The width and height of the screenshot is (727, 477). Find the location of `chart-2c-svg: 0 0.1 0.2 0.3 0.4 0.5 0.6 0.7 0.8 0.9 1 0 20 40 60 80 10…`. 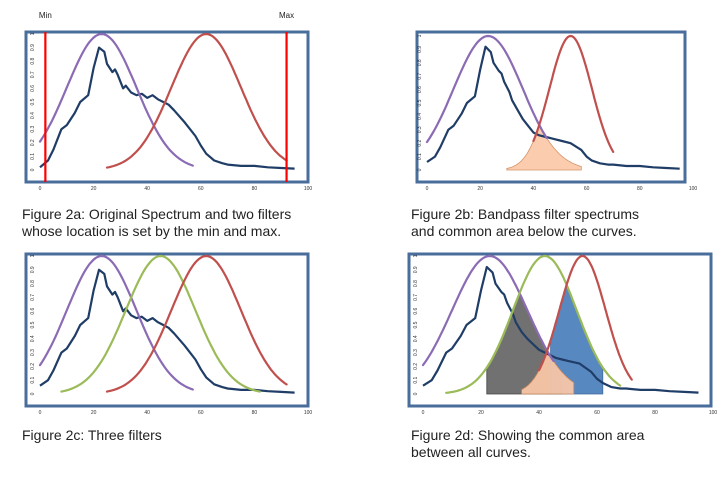

chart-2c-svg: 0 0.1 0.2 0.3 0.4 0.5 0.6 0.7 0.8 0.9 1 0 20 40 60 80 10… is located at coordinates (168, 334).